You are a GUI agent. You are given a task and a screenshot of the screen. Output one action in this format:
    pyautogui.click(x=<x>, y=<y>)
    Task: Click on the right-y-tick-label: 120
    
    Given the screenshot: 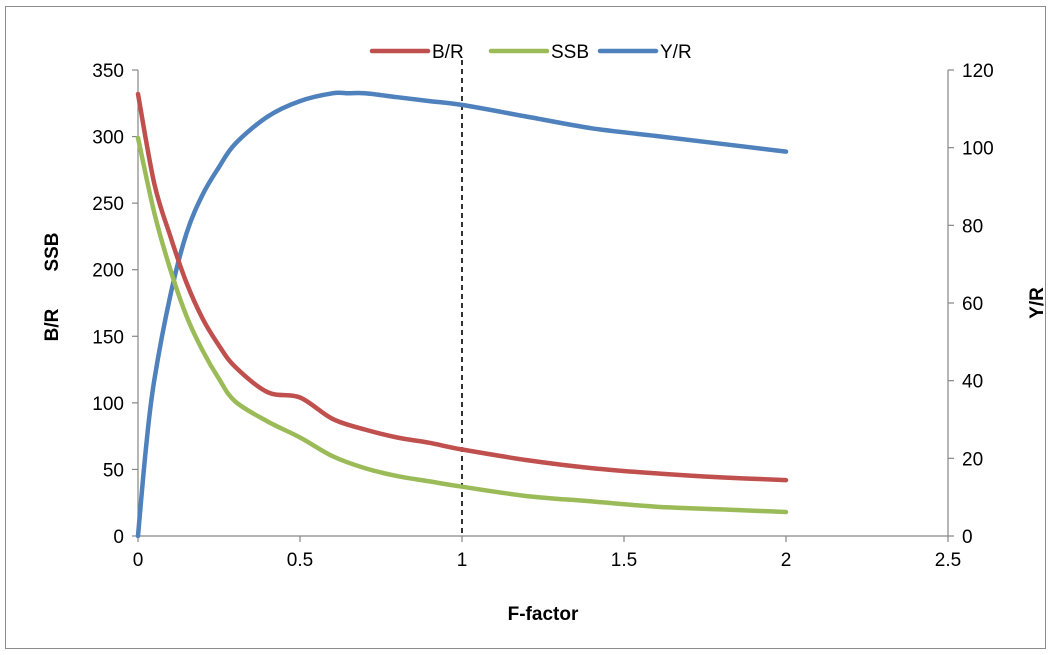 What is the action you would take?
    pyautogui.click(x=978, y=71)
    